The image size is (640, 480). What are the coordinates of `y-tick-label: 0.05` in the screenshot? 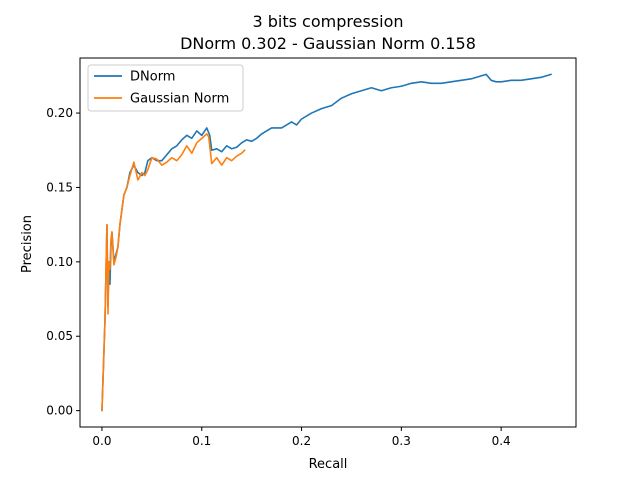 It's located at (59, 336).